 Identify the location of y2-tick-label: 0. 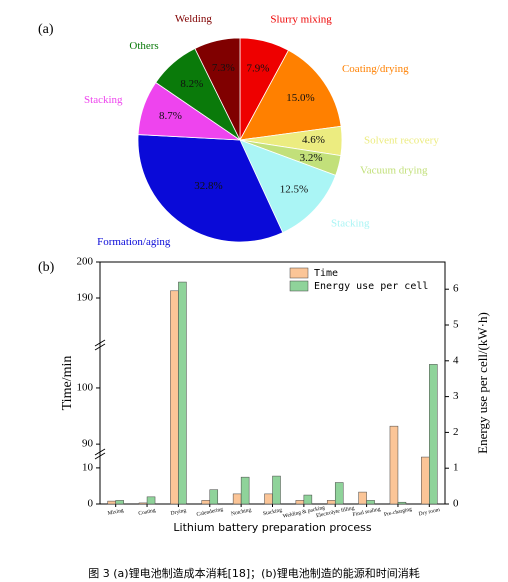
(456, 504).